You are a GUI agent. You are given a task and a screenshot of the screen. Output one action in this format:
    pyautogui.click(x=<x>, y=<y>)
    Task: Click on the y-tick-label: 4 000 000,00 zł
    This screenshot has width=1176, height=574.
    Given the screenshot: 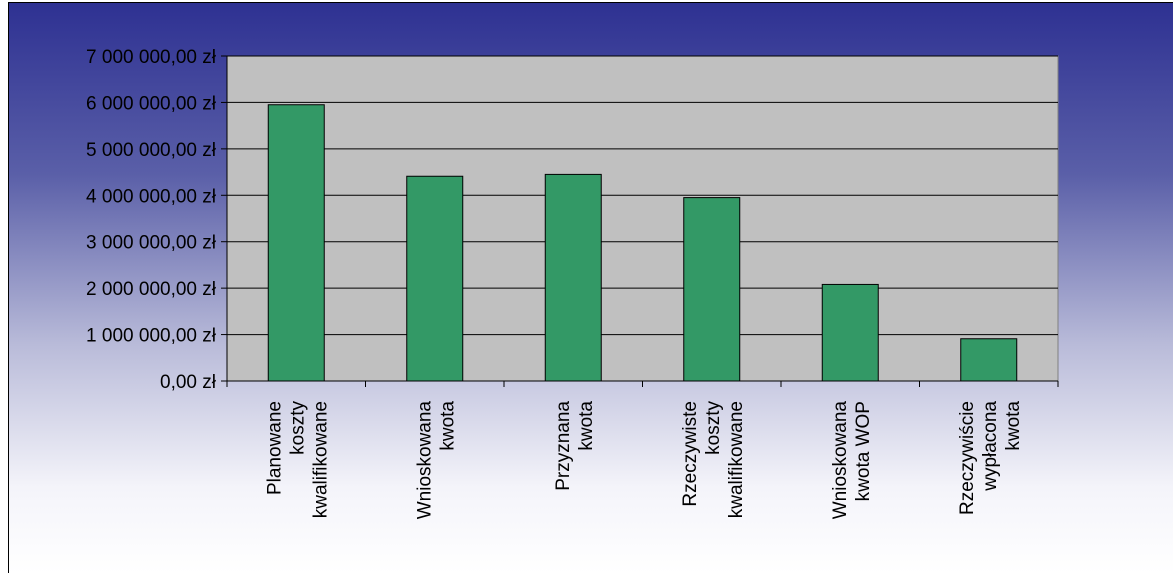 What is the action you would take?
    pyautogui.click(x=151, y=196)
    